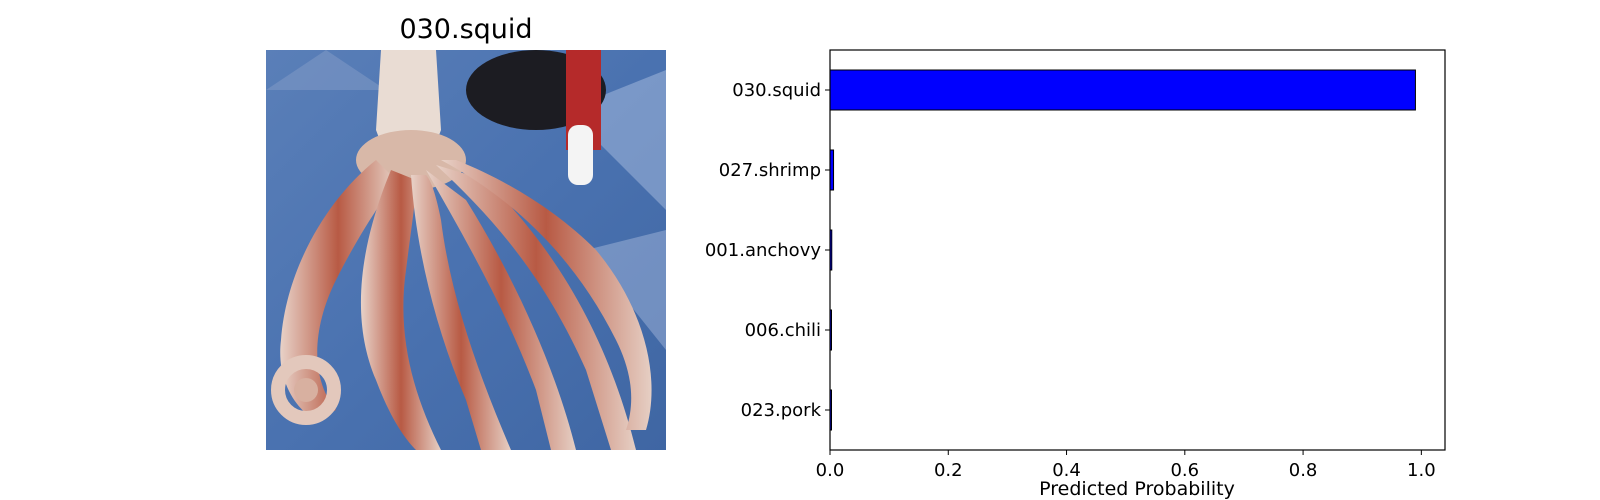 This screenshot has width=1600, height=500. Describe the element at coordinates (781, 410) in the screenshot. I see `y-tick-label: 023.pork` at that location.